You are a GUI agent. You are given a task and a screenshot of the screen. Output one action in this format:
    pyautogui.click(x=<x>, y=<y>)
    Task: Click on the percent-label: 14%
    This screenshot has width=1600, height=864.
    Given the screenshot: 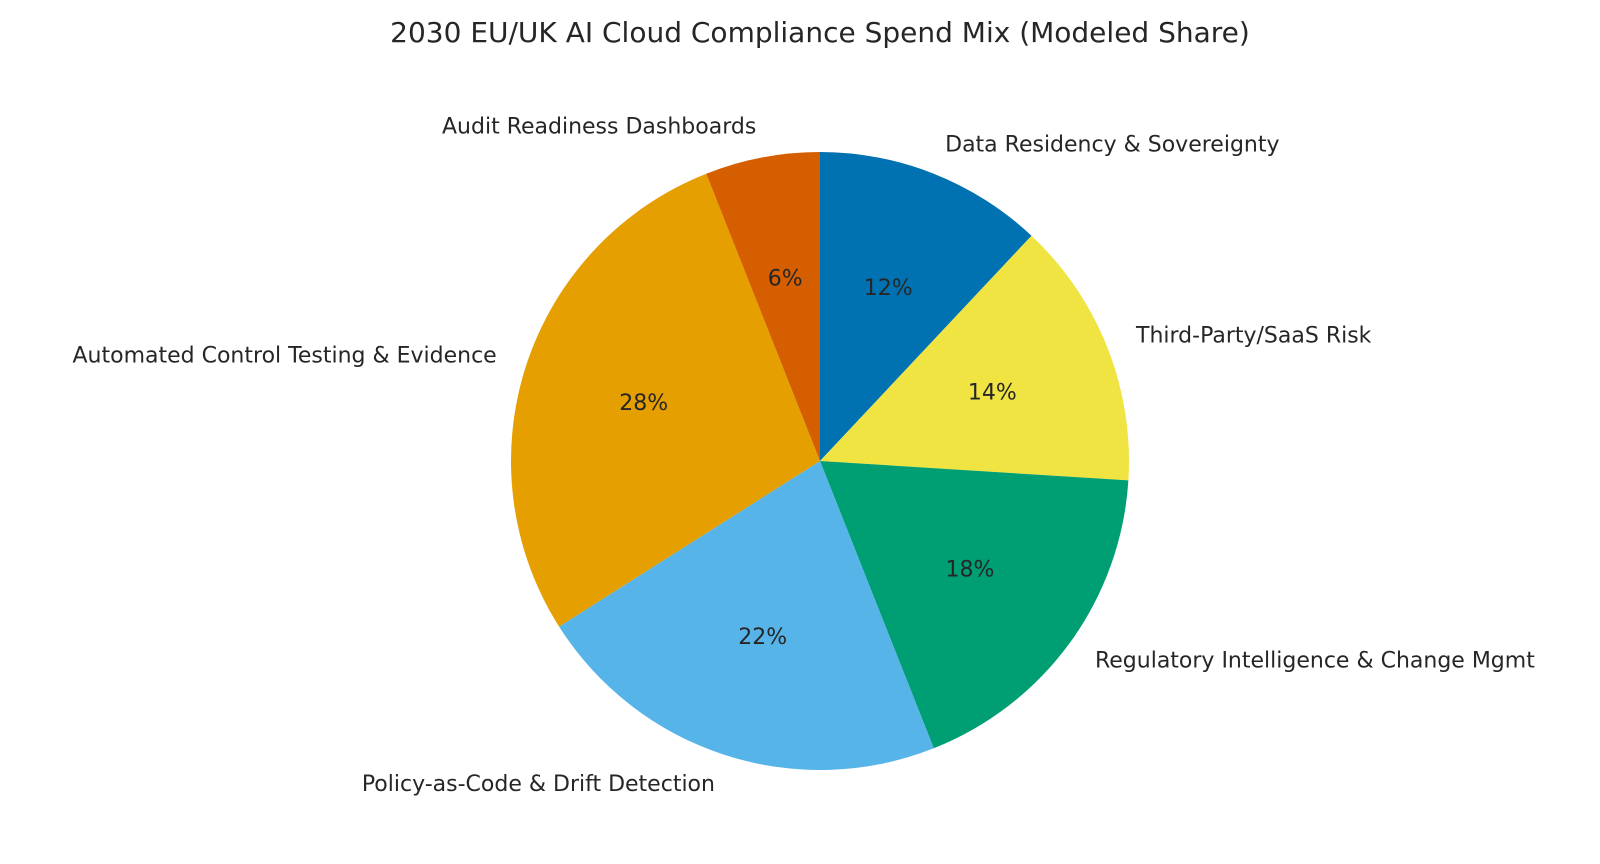 What is the action you would take?
    pyautogui.click(x=992, y=392)
    